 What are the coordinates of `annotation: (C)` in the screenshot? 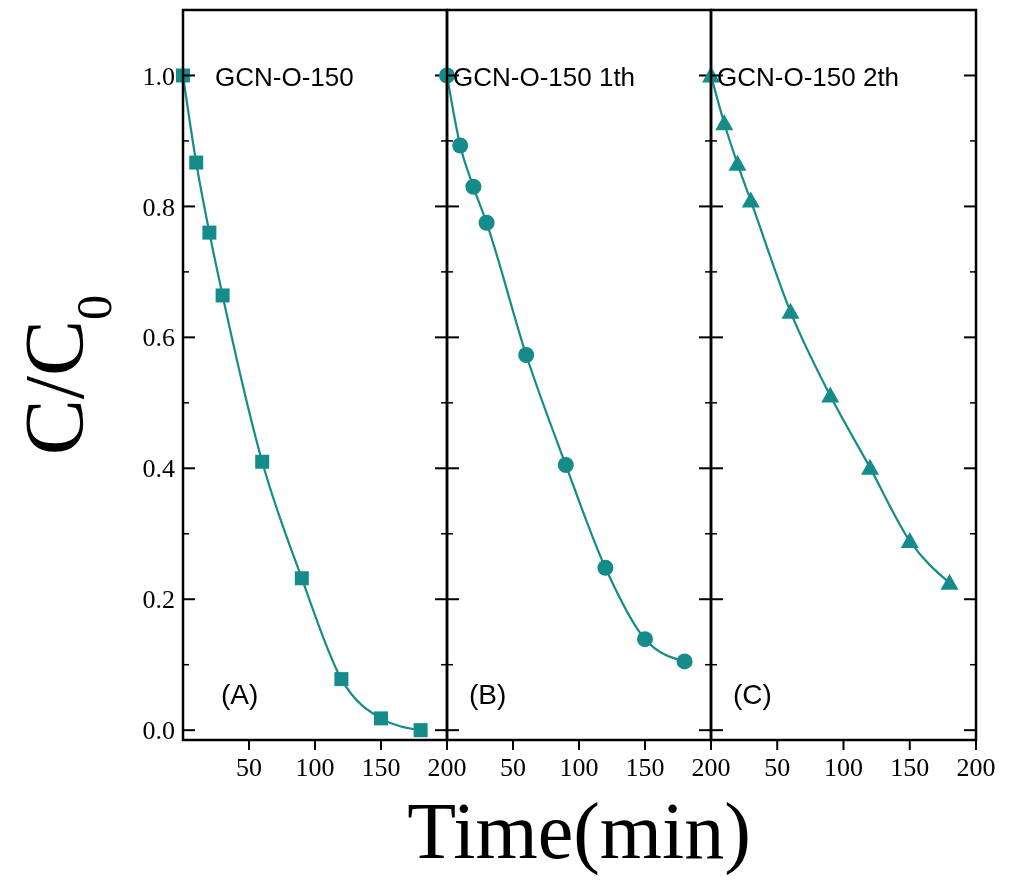 It's located at (752, 694).